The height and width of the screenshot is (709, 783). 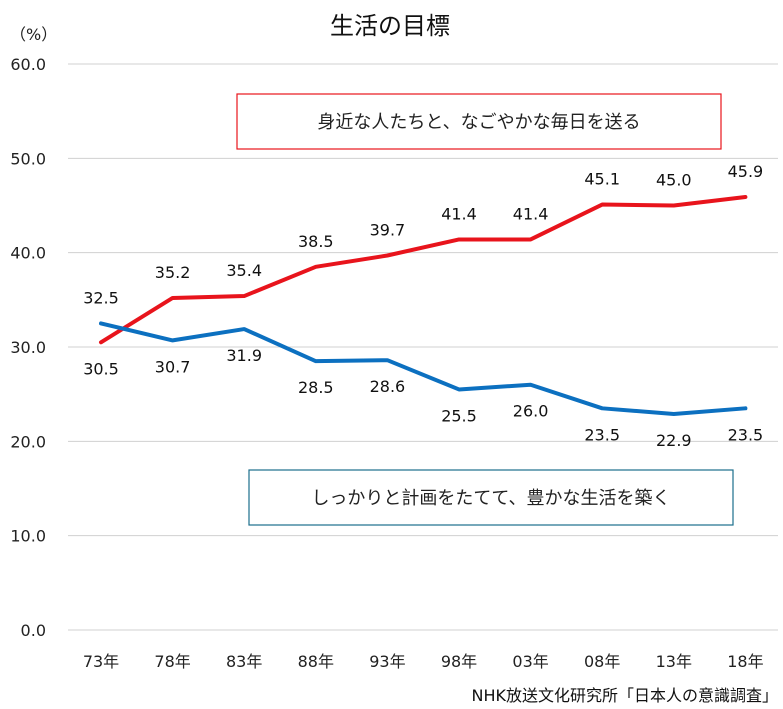 I want to click on y-tick-label: 30.0, so click(x=28, y=347).